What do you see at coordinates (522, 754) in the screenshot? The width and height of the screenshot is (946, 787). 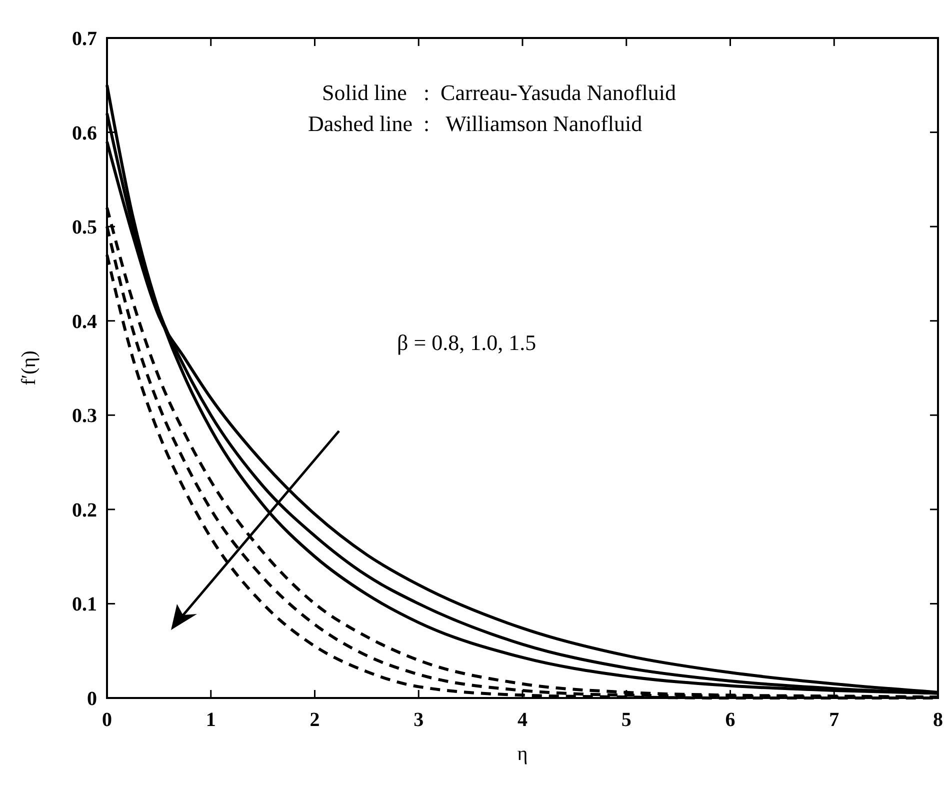 I see `x-axis-title: η` at bounding box center [522, 754].